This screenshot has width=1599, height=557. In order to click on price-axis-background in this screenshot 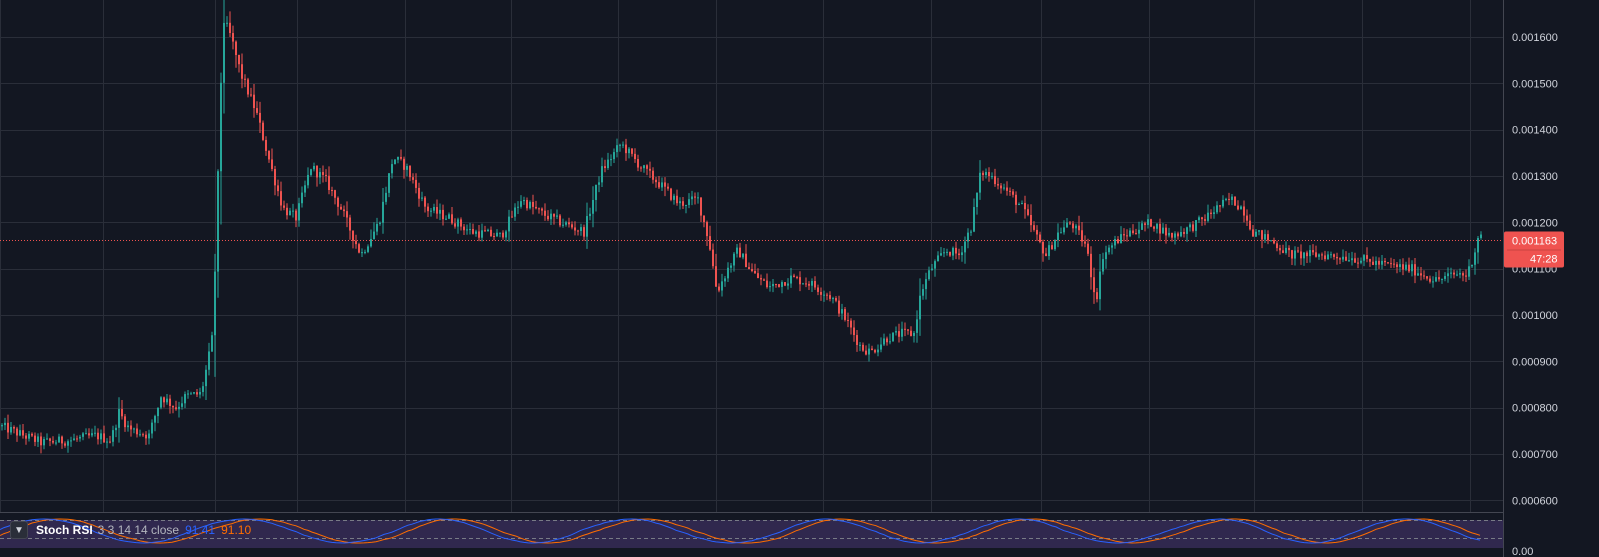, I will do `click(1551, 278)`.